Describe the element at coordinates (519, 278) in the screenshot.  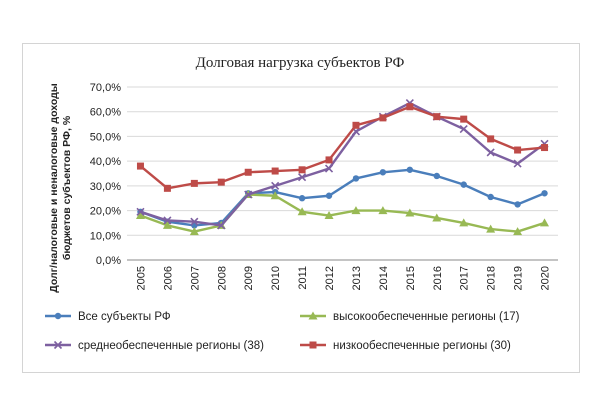
I see `x-tick-label: 2019` at that location.